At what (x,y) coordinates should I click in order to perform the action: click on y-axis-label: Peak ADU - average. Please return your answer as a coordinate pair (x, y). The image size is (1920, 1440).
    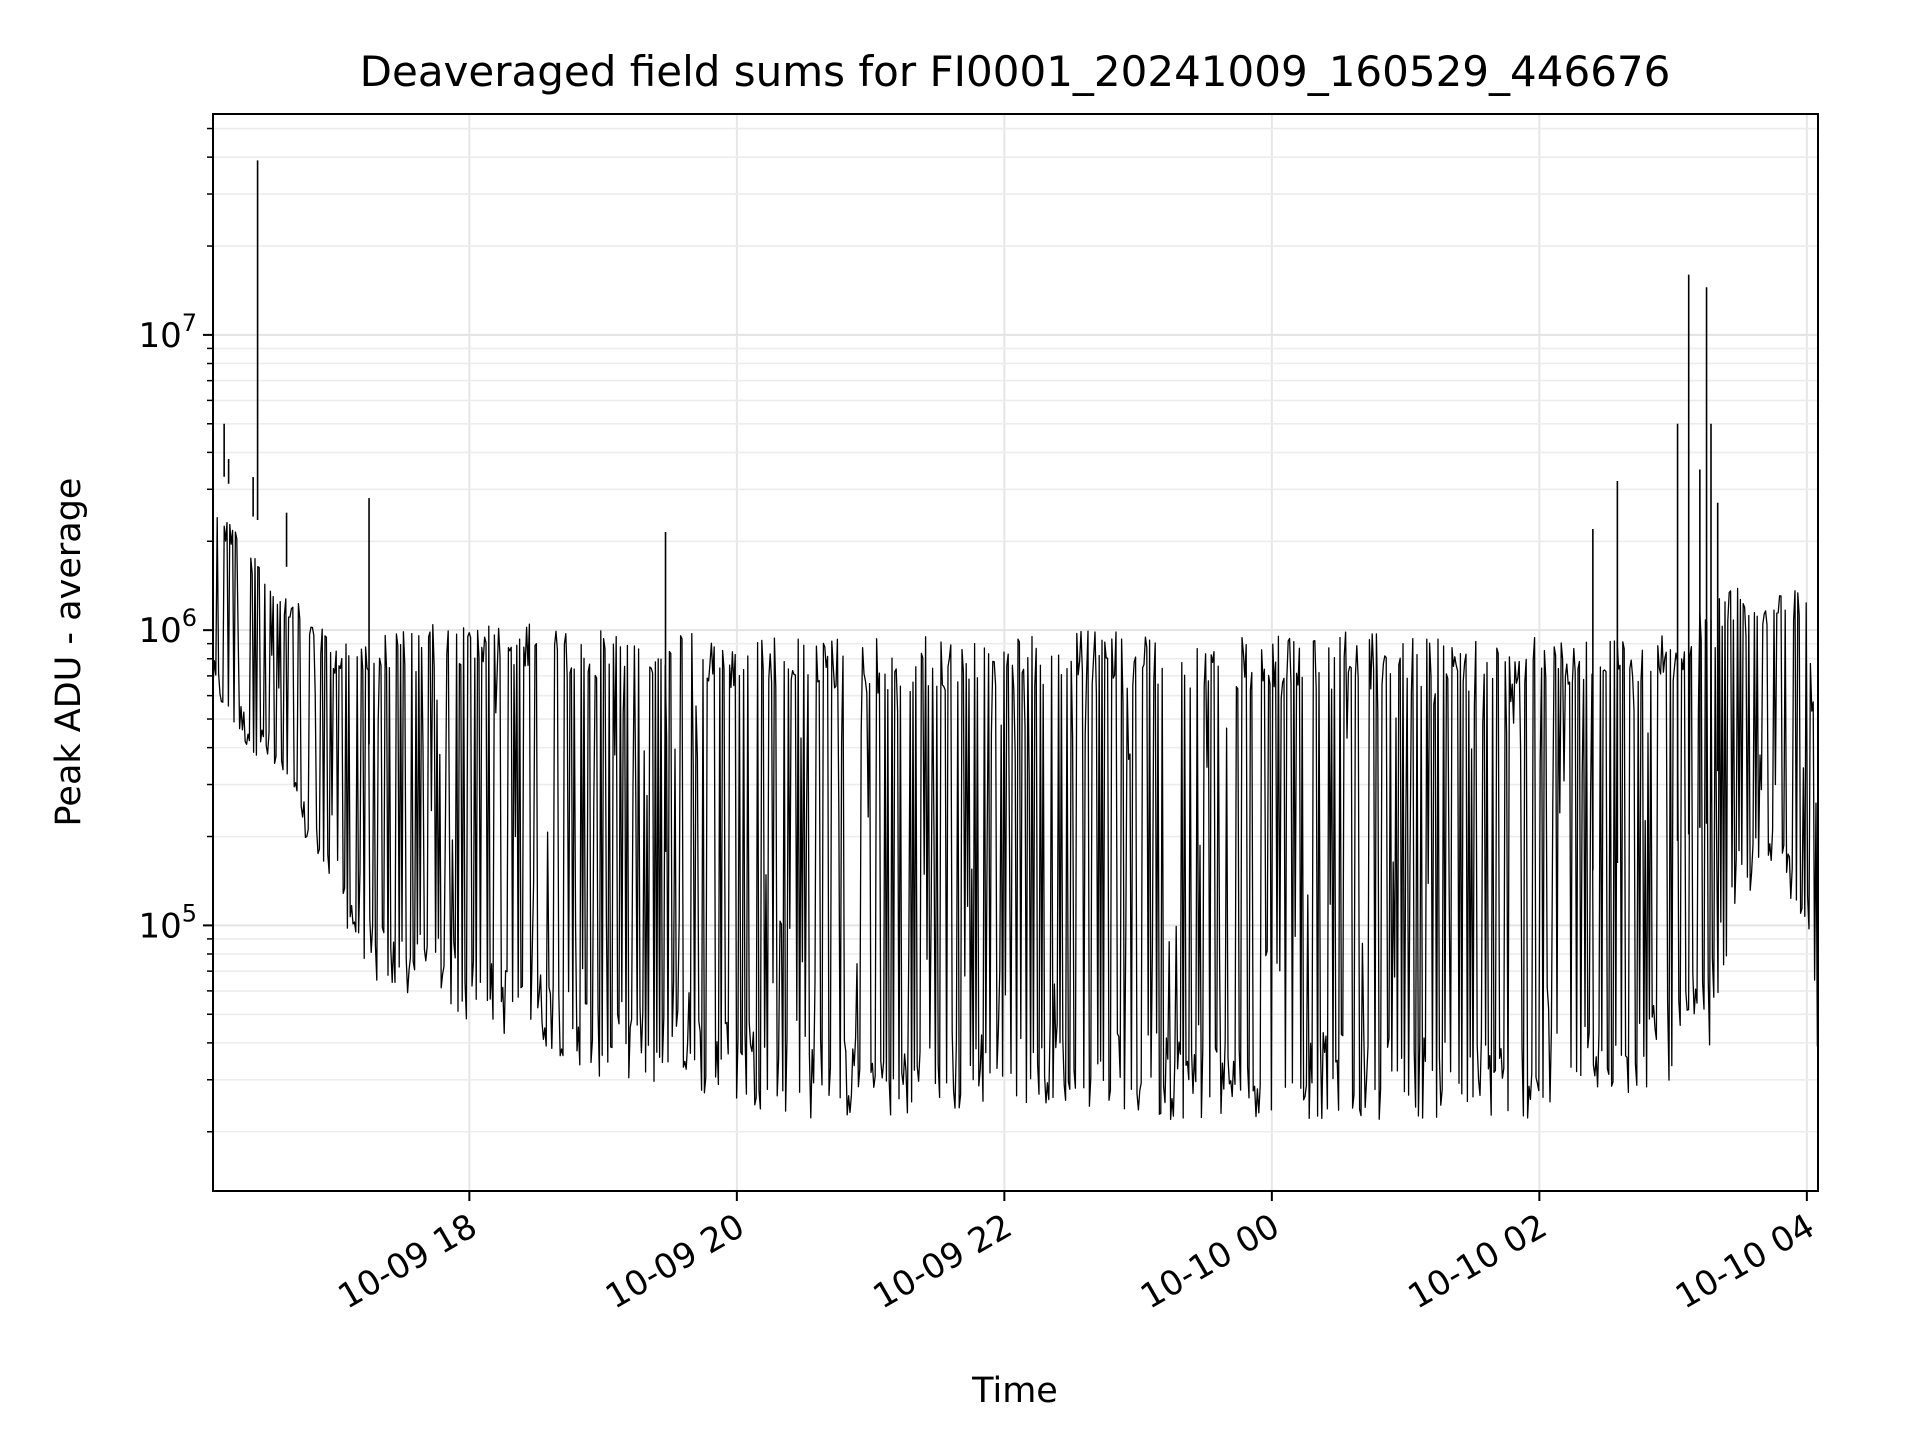
    Looking at the image, I should click on (69, 652).